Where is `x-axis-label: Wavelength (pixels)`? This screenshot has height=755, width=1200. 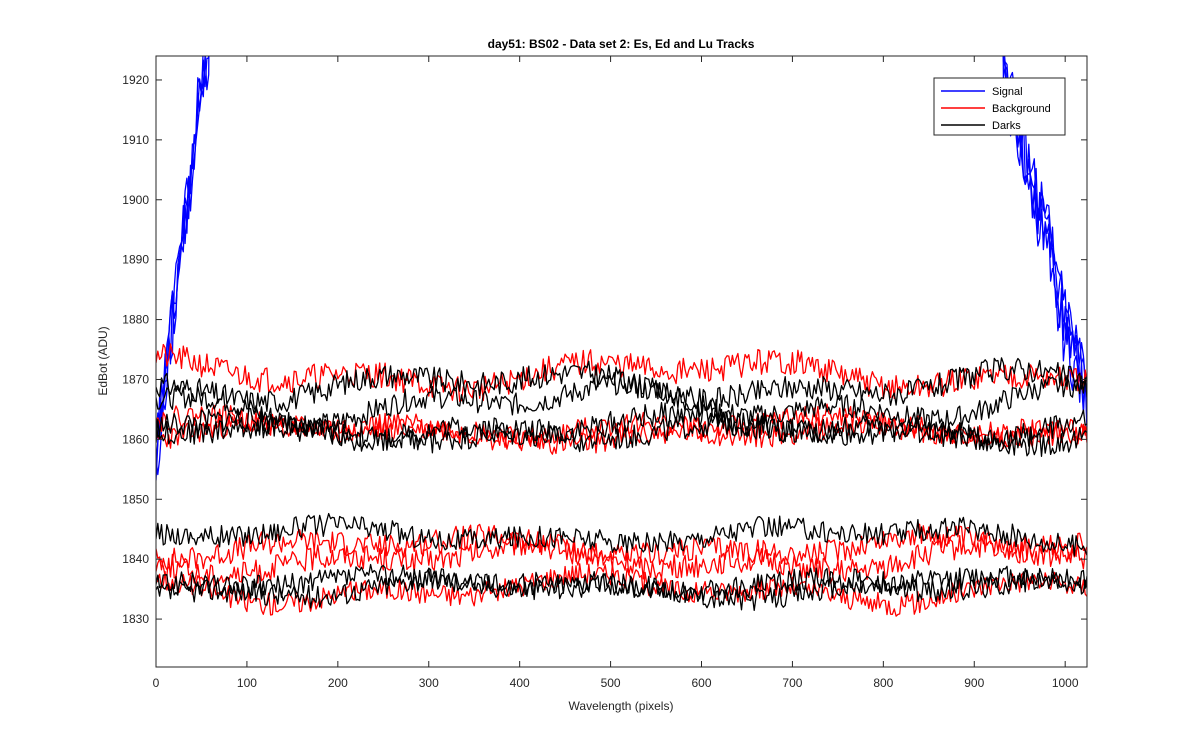
x-axis-label: Wavelength (pixels) is located at coordinates (621, 706).